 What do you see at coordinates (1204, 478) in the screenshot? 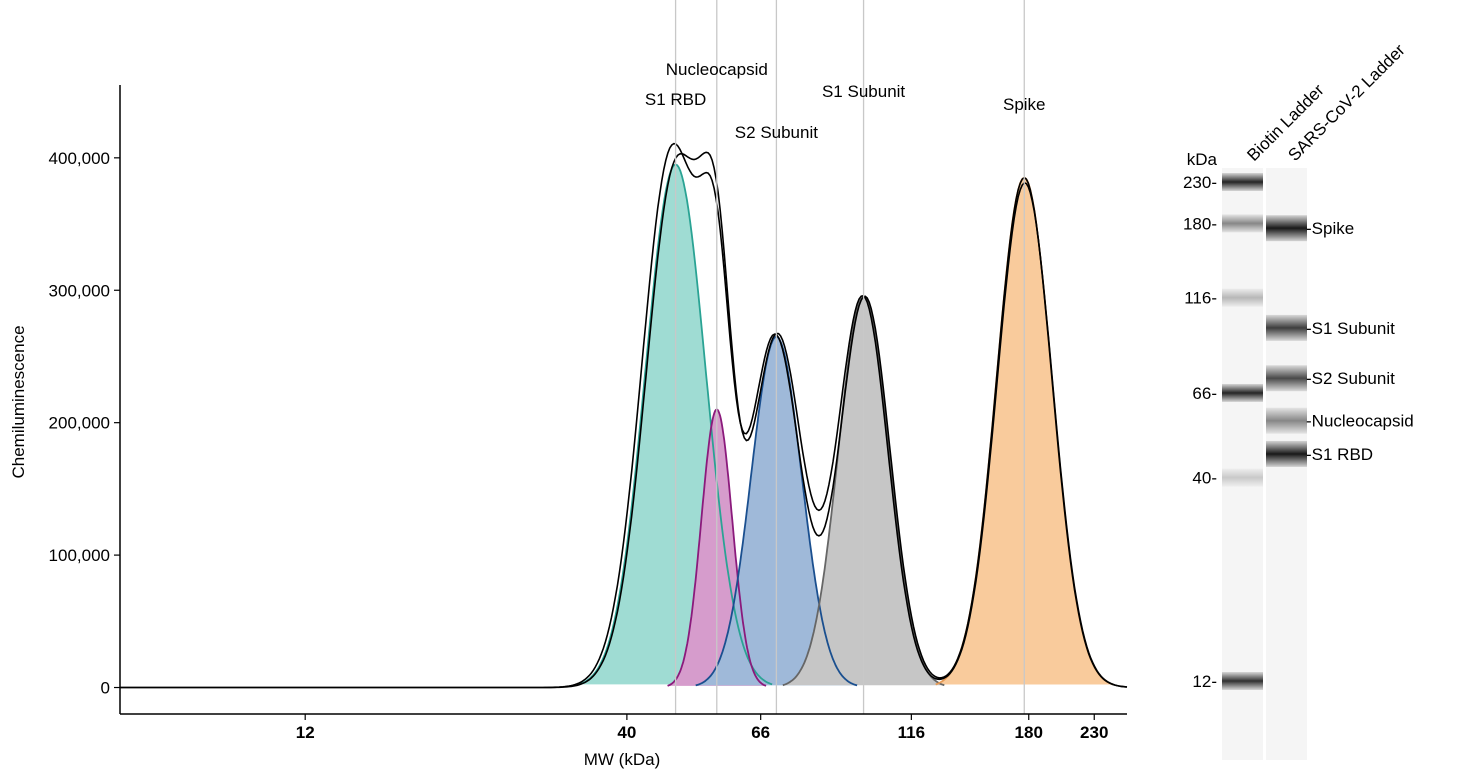
I see `gel-mw-label: 40-` at bounding box center [1204, 478].